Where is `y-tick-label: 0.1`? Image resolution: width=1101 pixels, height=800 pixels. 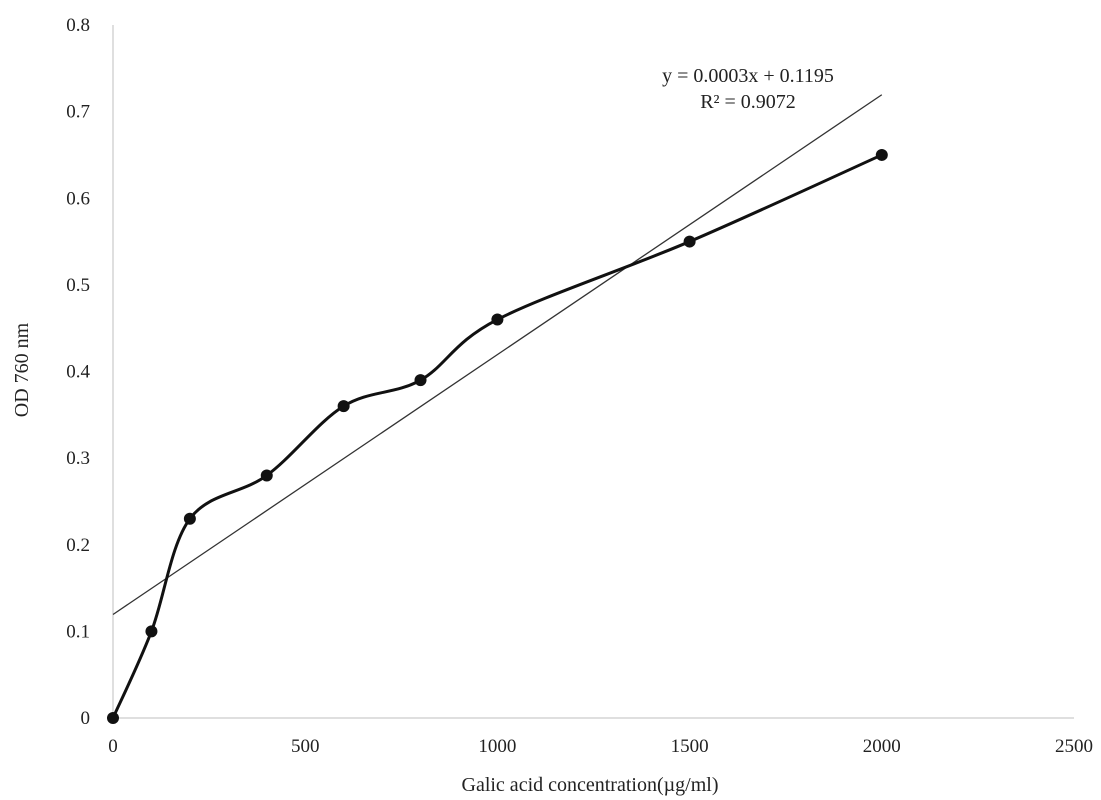 y-tick-label: 0.1 is located at coordinates (78, 631).